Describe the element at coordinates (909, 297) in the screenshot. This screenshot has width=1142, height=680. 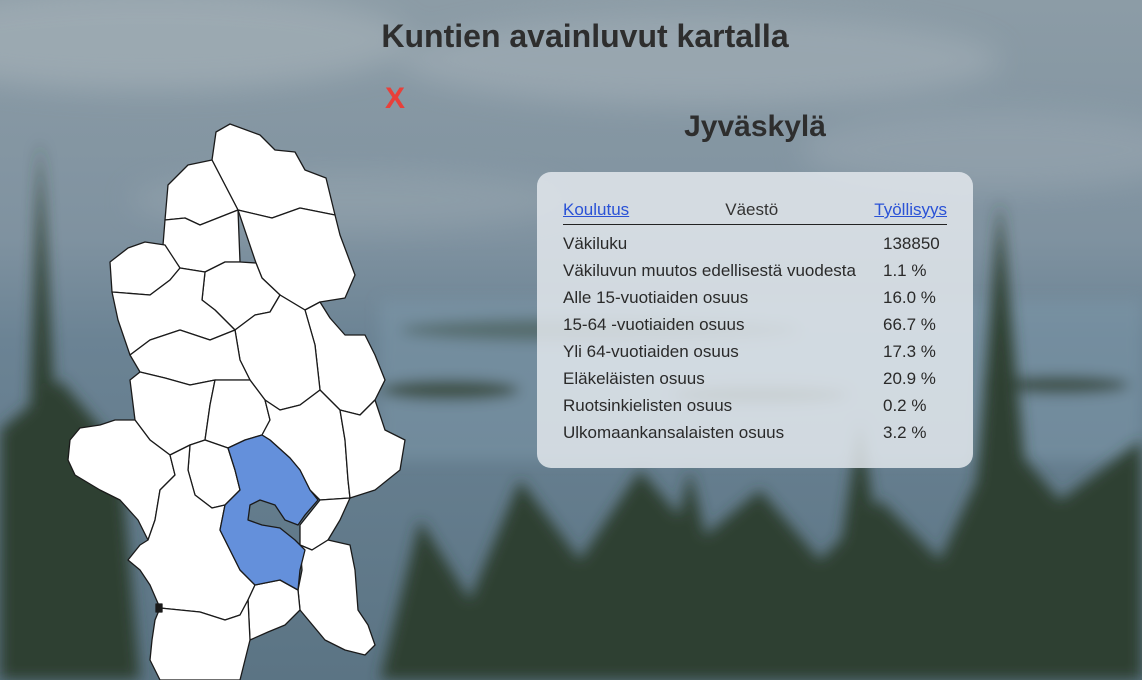
I see `stat-value: 16.0 %` at that location.